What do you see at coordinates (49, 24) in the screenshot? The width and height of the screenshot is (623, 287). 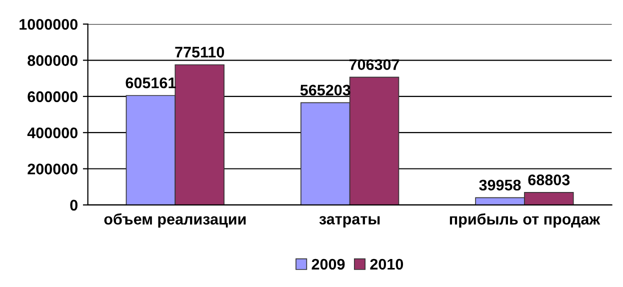 I see `y-tick-label: 1000000` at bounding box center [49, 24].